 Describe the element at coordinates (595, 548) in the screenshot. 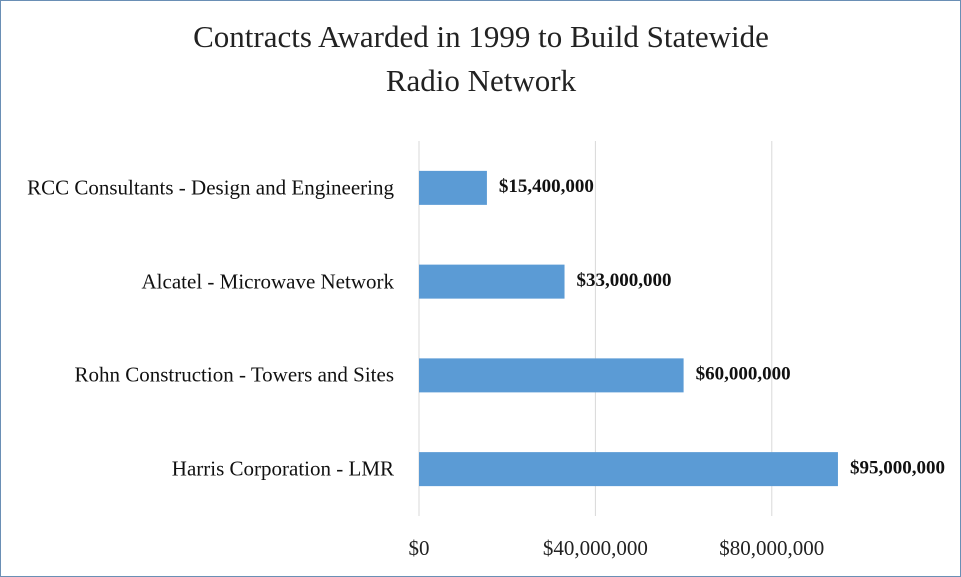

I see `x-tick-label: $40,000,000` at that location.